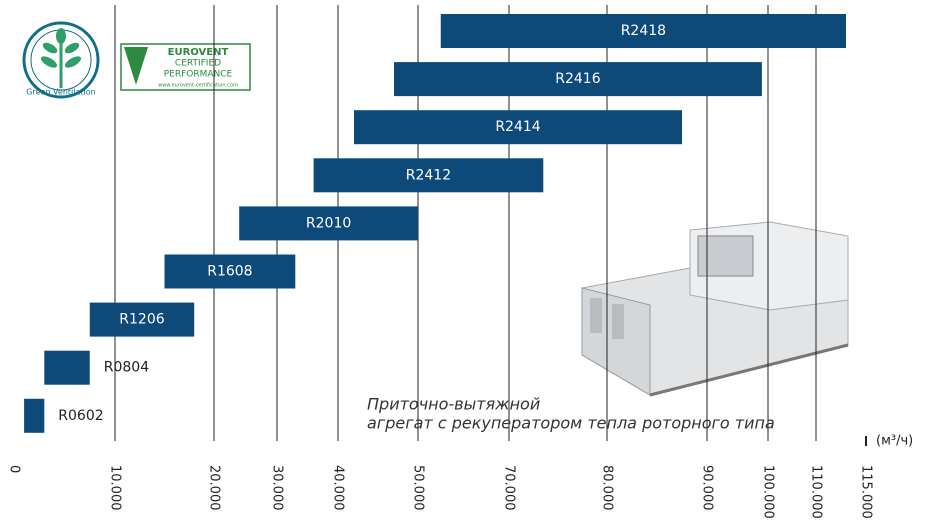 This screenshot has height=524, width=939. Describe the element at coordinates (715, 309) in the screenshot. I see `product-image` at that location.